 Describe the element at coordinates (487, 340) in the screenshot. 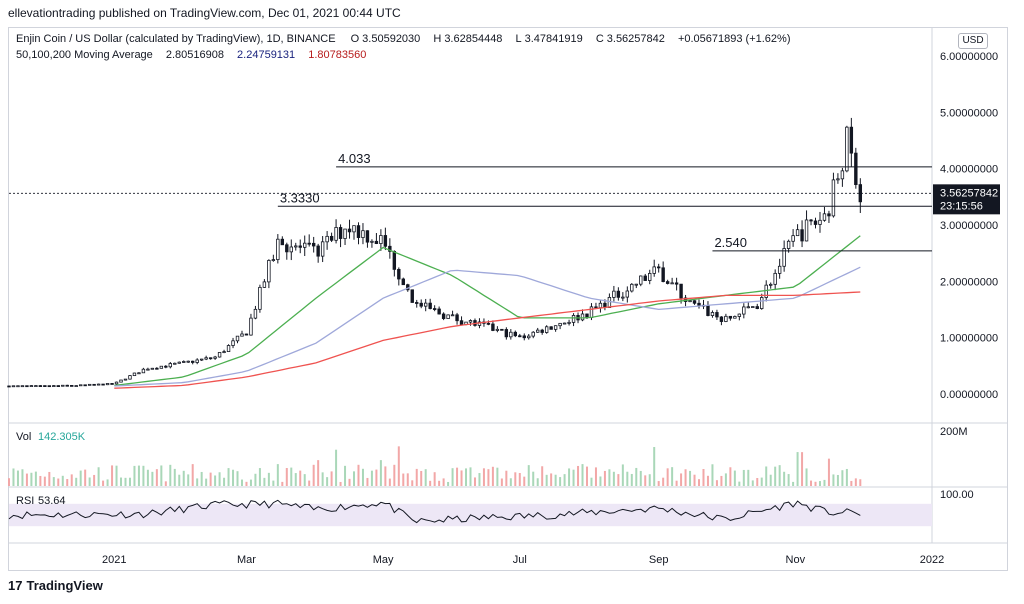

I see `ma200-line` at that location.